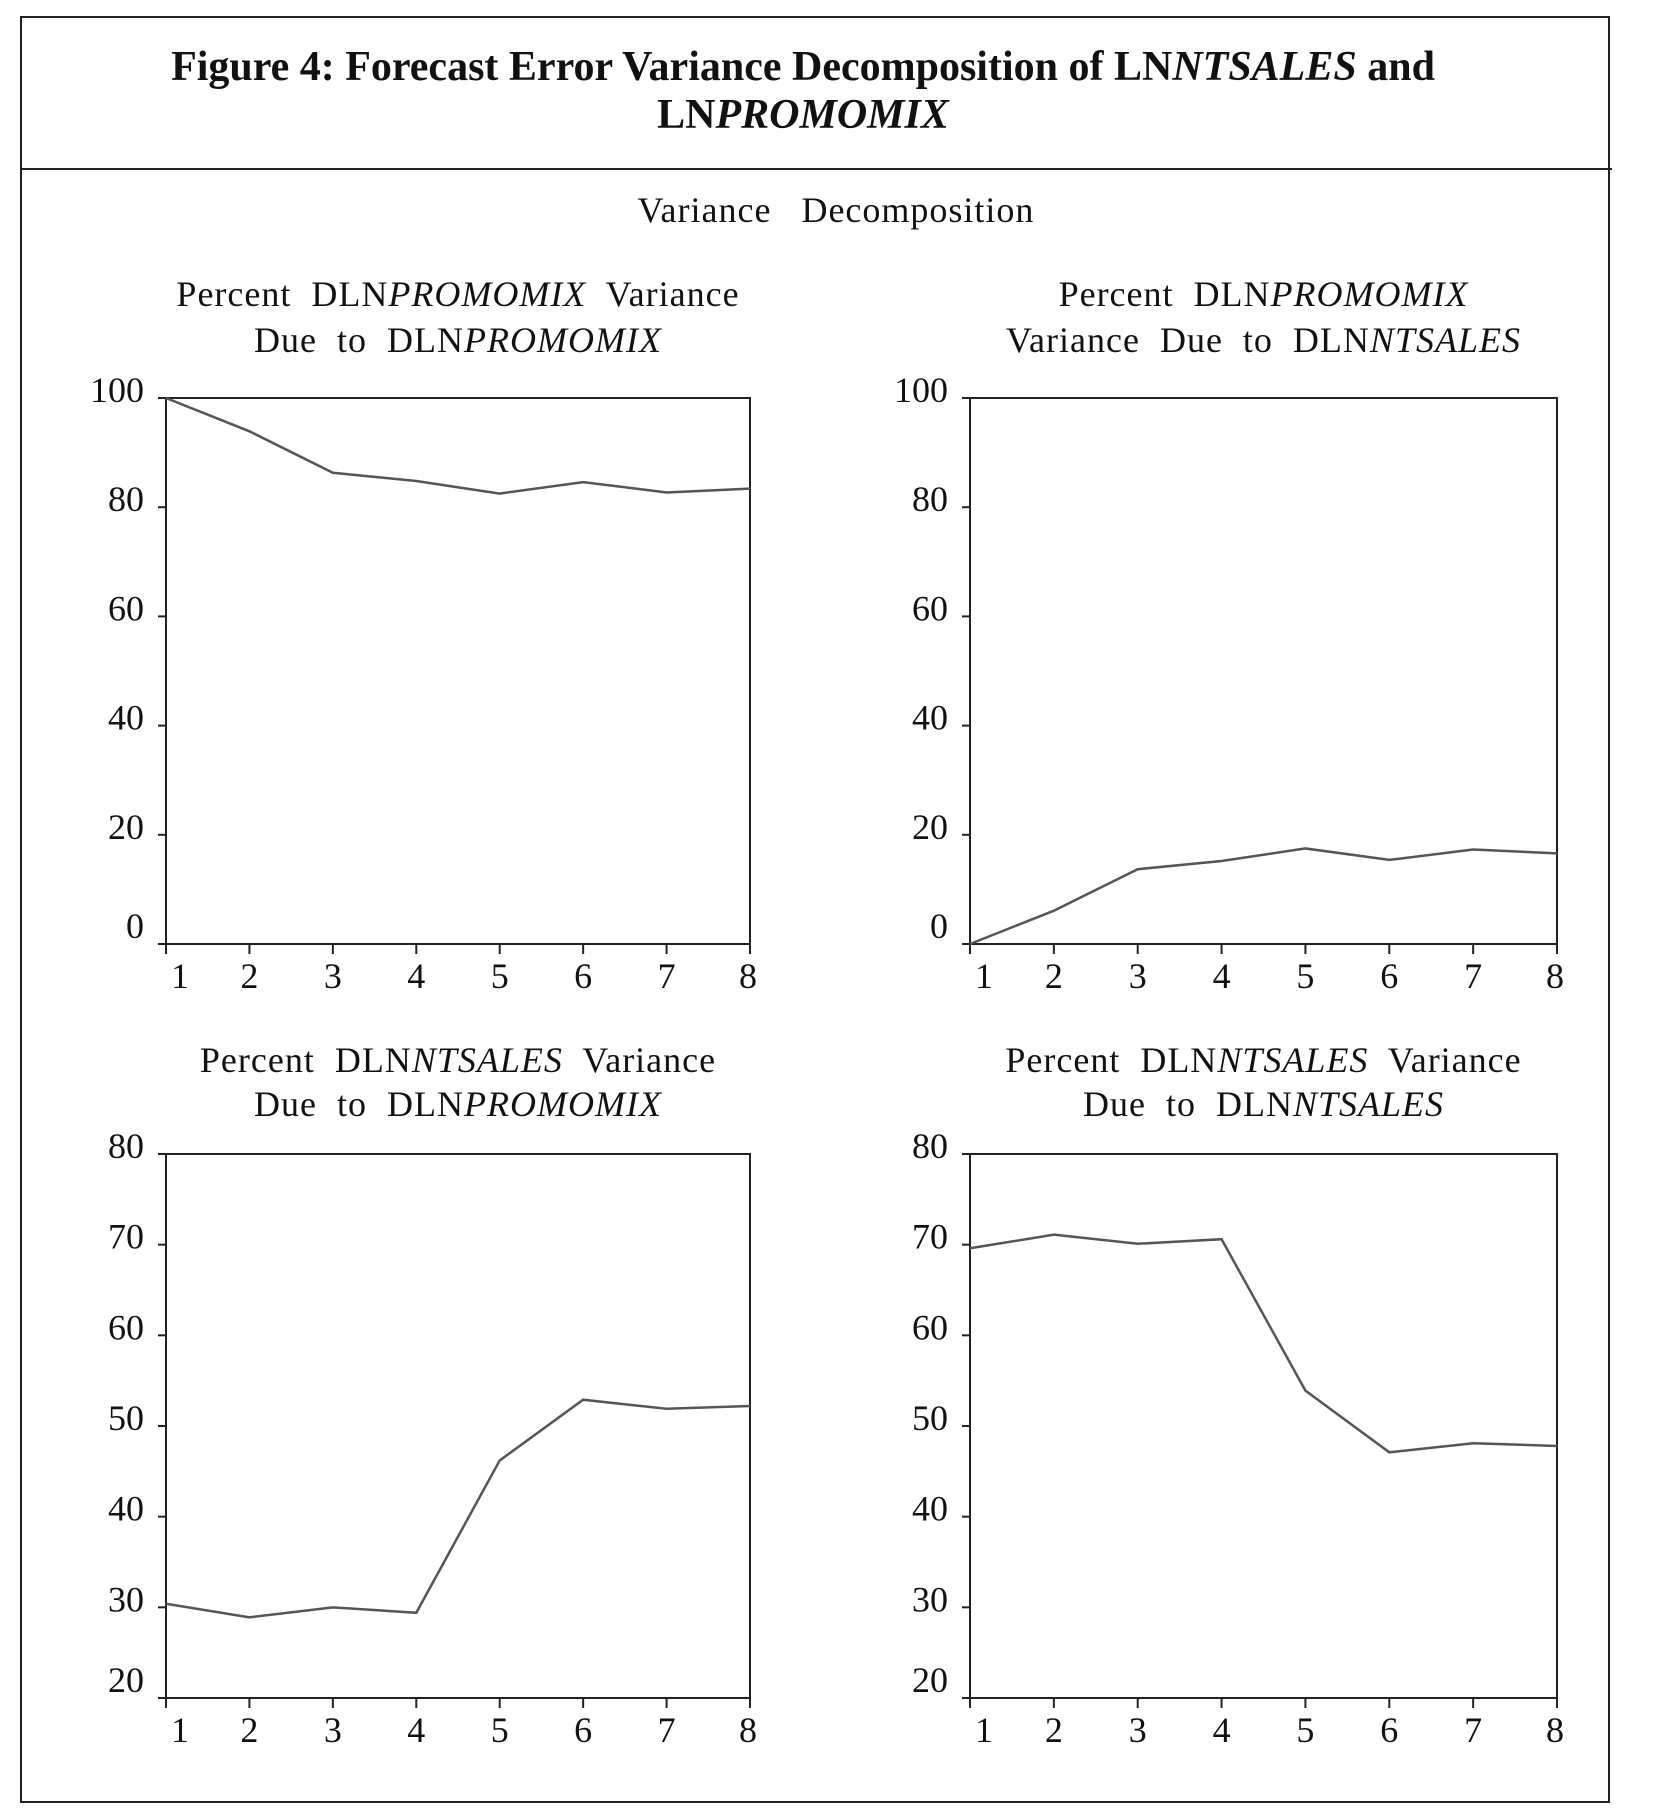 The image size is (1653, 1813). I want to click on chart-title-line2: Due to DLNNTSALES, so click(1263, 1104).